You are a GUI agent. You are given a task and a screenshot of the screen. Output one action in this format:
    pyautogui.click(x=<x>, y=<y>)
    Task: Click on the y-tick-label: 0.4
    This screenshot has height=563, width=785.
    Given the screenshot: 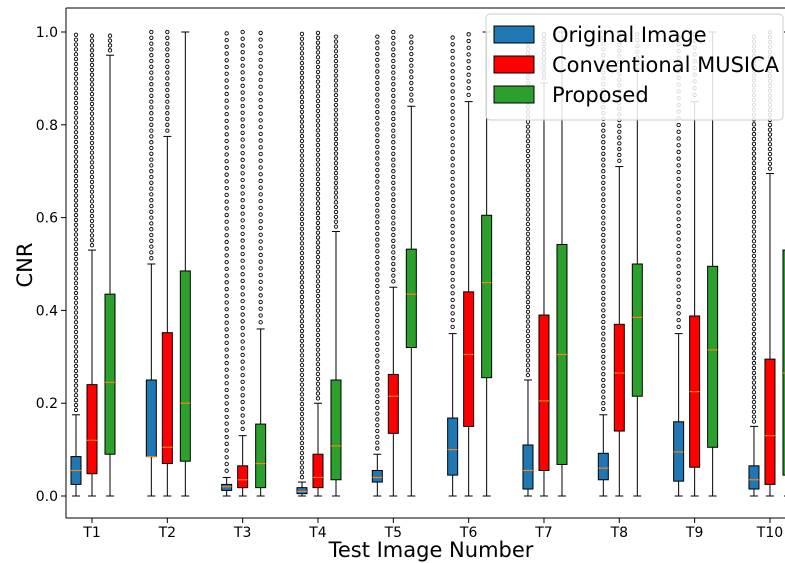 What is the action you would take?
    pyautogui.click(x=47, y=311)
    